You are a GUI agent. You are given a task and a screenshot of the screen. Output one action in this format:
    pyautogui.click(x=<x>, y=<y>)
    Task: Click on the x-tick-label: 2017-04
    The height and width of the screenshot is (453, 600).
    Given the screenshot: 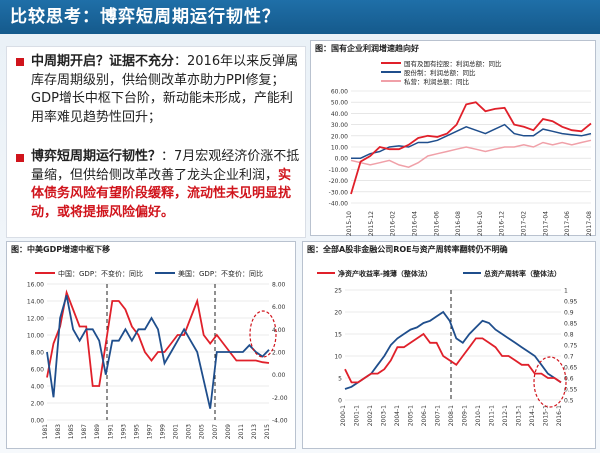 What is the action you would take?
    pyautogui.click(x=545, y=223)
    